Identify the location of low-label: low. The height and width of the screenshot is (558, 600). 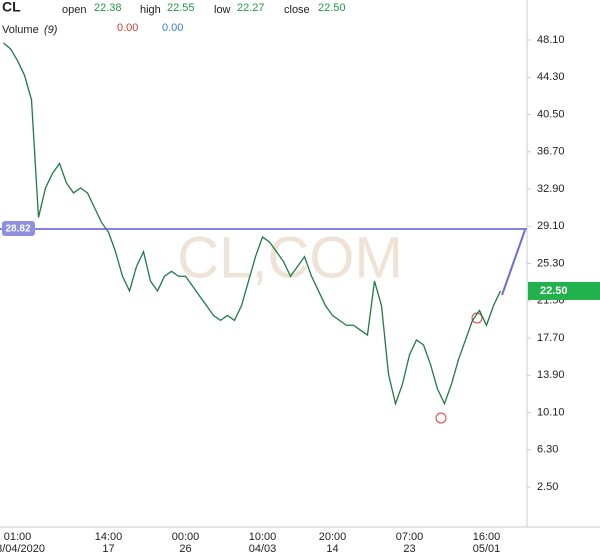
(222, 10).